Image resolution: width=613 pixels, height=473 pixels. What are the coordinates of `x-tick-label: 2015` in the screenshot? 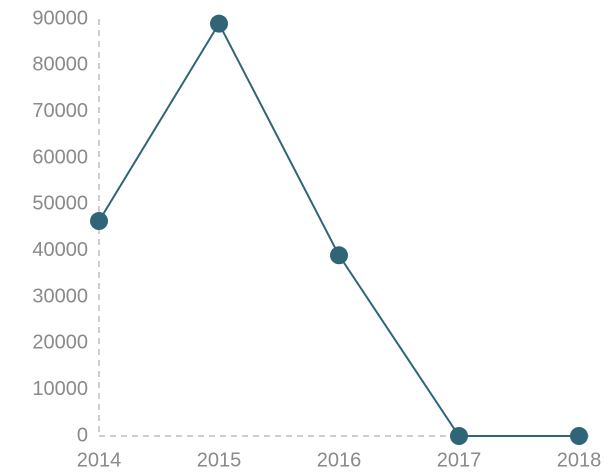 It's located at (219, 460).